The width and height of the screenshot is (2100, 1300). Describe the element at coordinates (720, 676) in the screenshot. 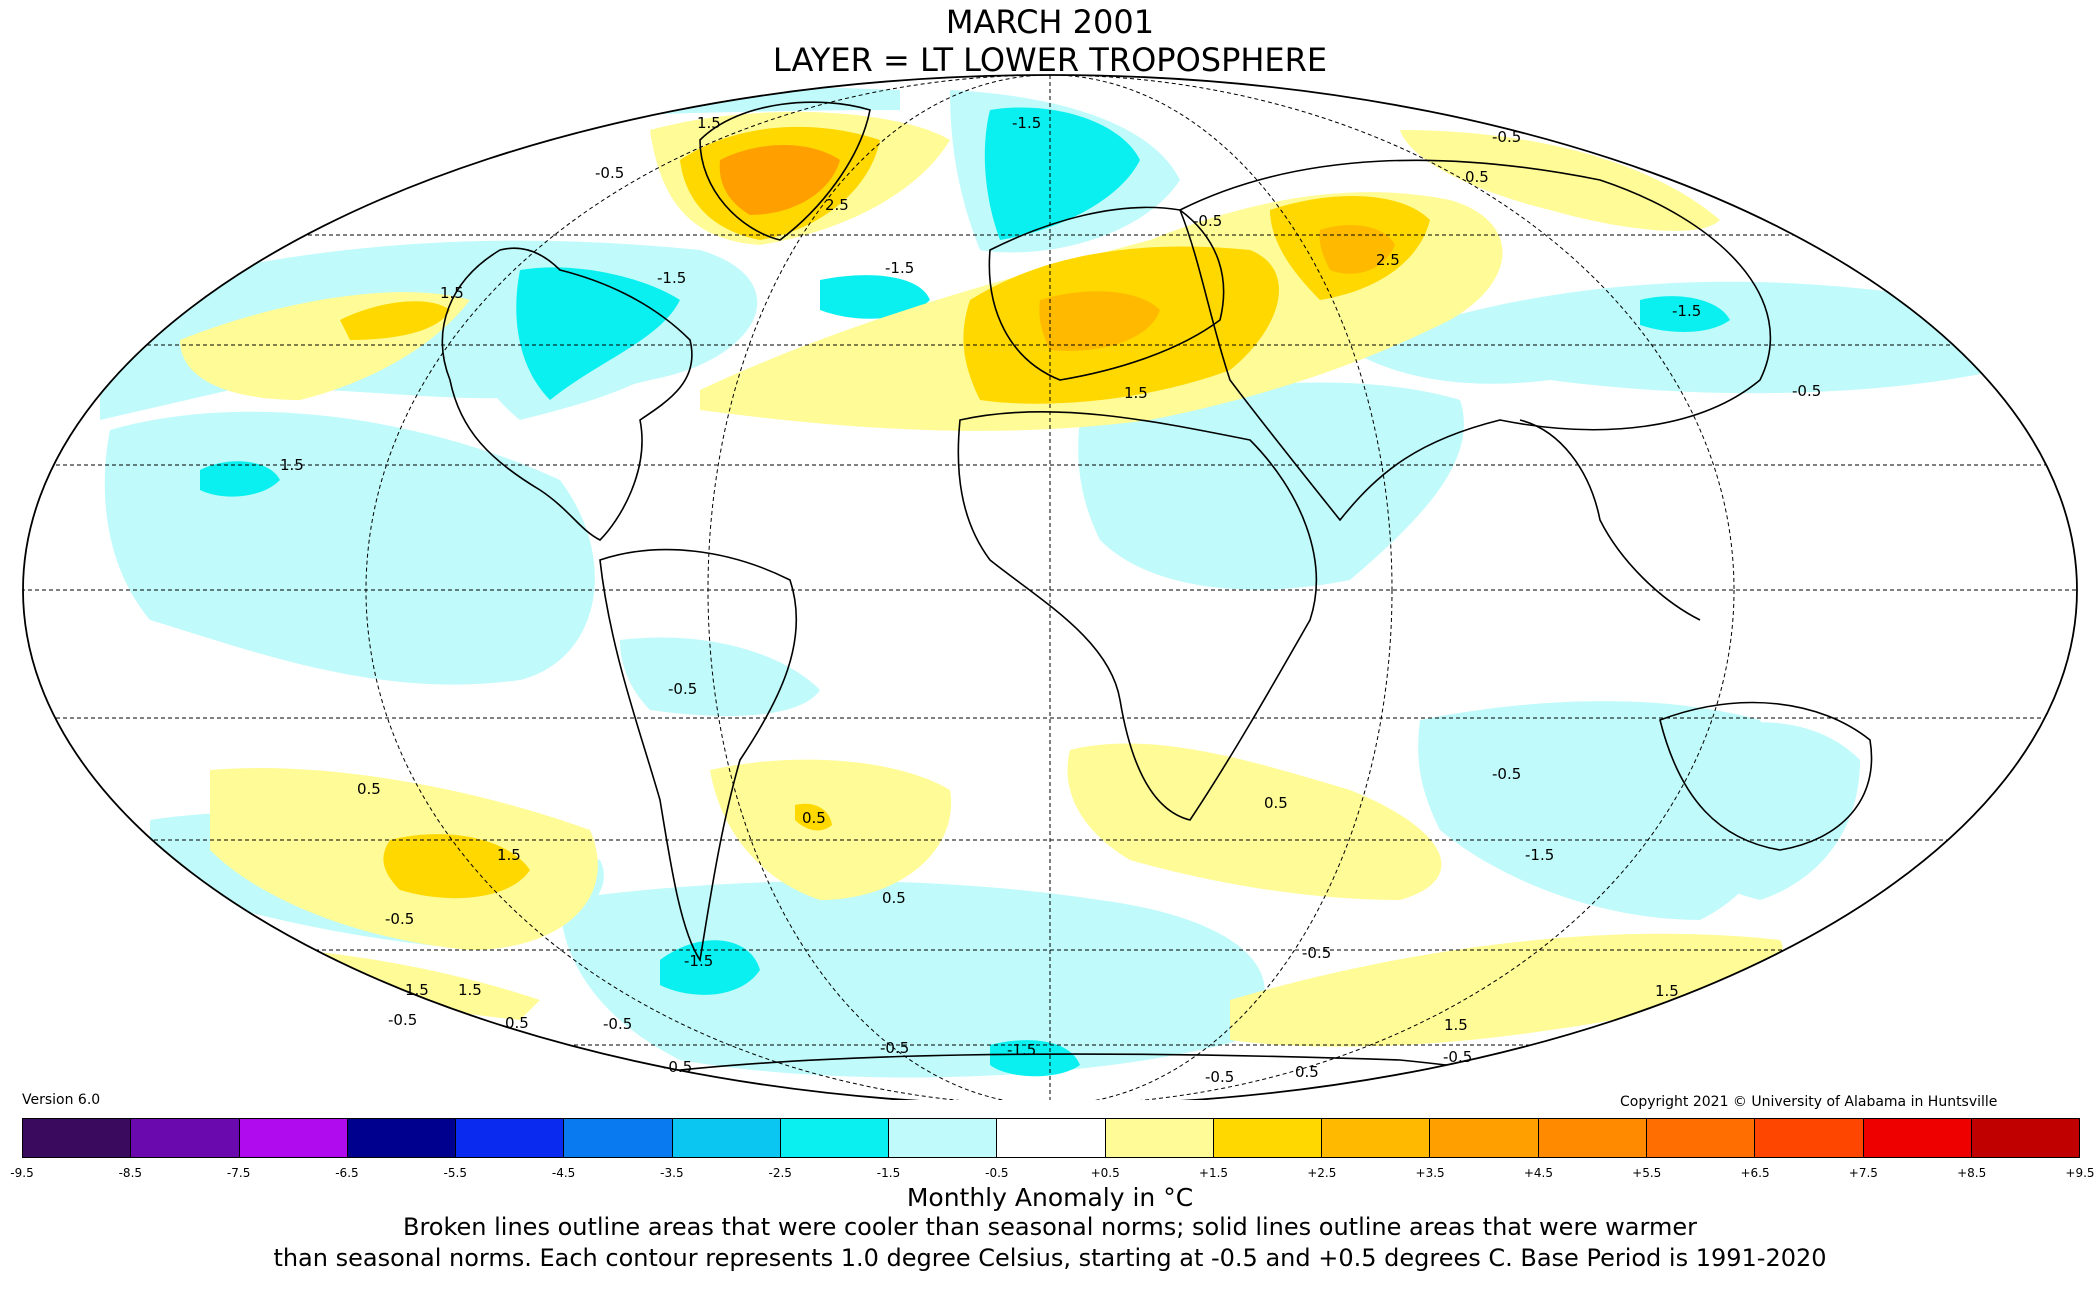

I see `cool-region-south-atlantic` at that location.